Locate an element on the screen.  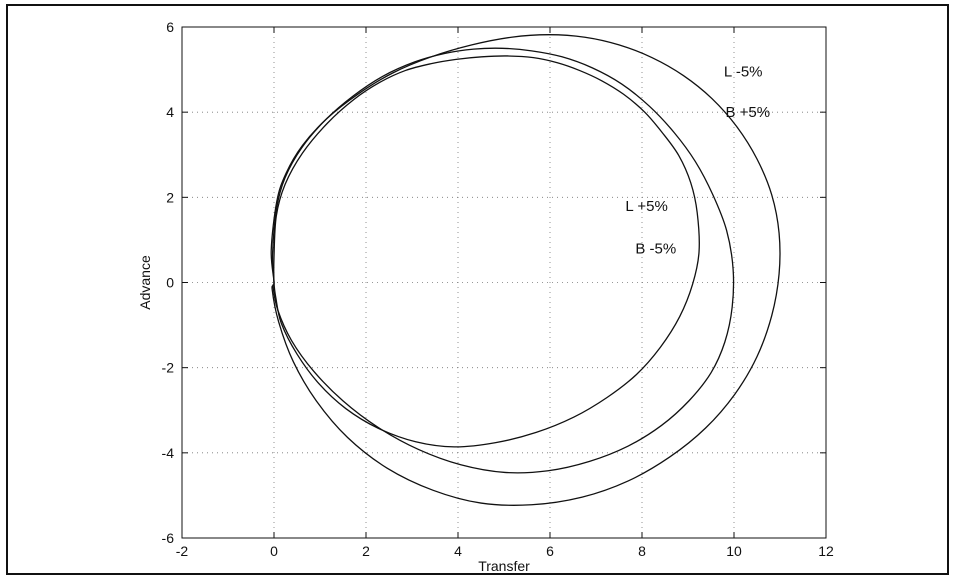
annotation-label: B +5% is located at coordinates (747, 112).